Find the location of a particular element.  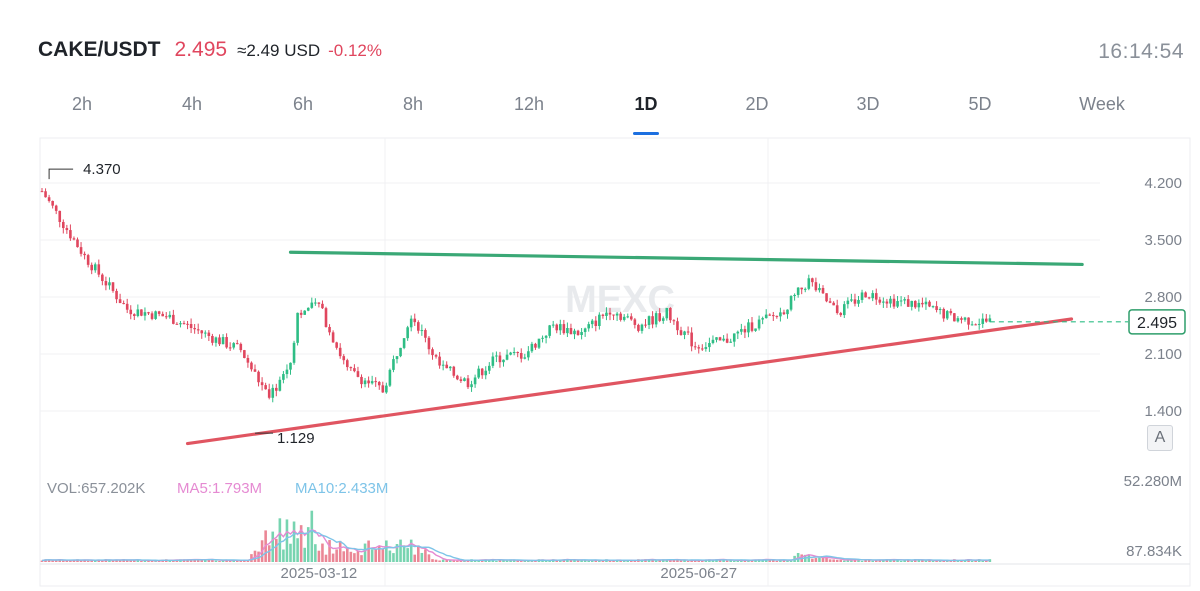

active-tab-indicator is located at coordinates (646, 133).